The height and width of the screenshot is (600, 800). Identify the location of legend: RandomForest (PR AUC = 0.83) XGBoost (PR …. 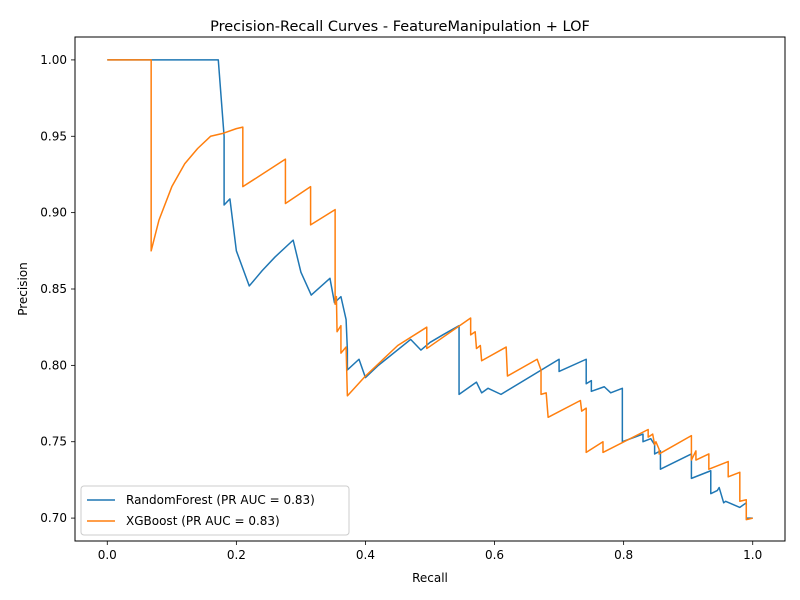
(215, 510).